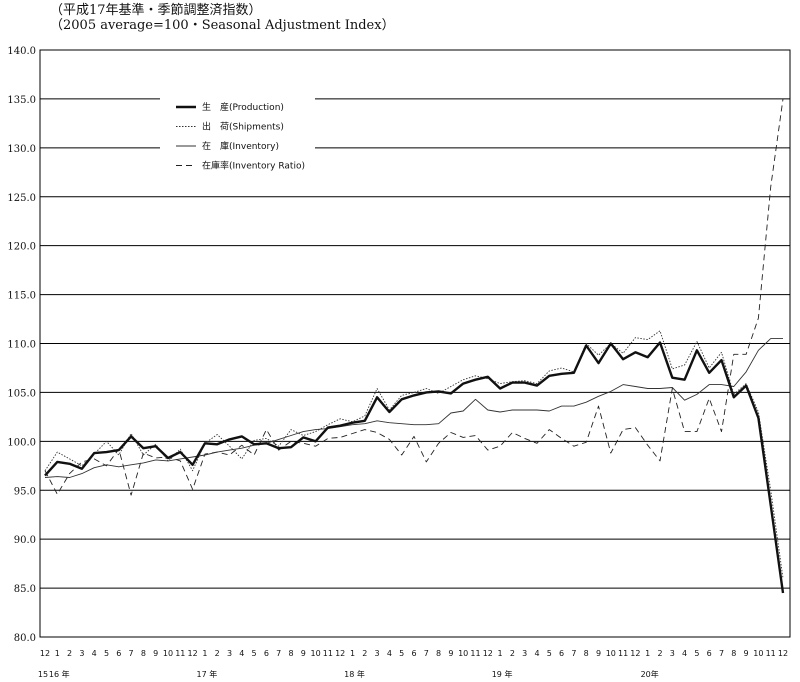  Describe the element at coordinates (243, 107) in the screenshot. I see `legend-label: 生 産(Production)` at that location.